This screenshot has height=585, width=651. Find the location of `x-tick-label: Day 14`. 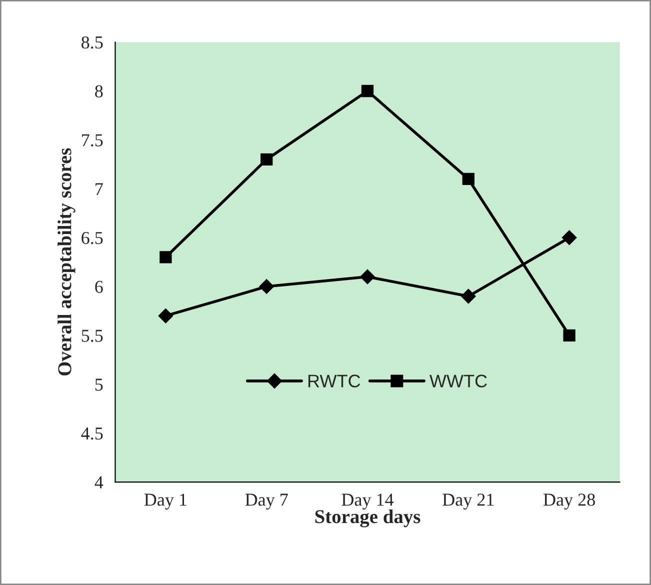

x-tick-label: Day 14 is located at coordinates (368, 502).